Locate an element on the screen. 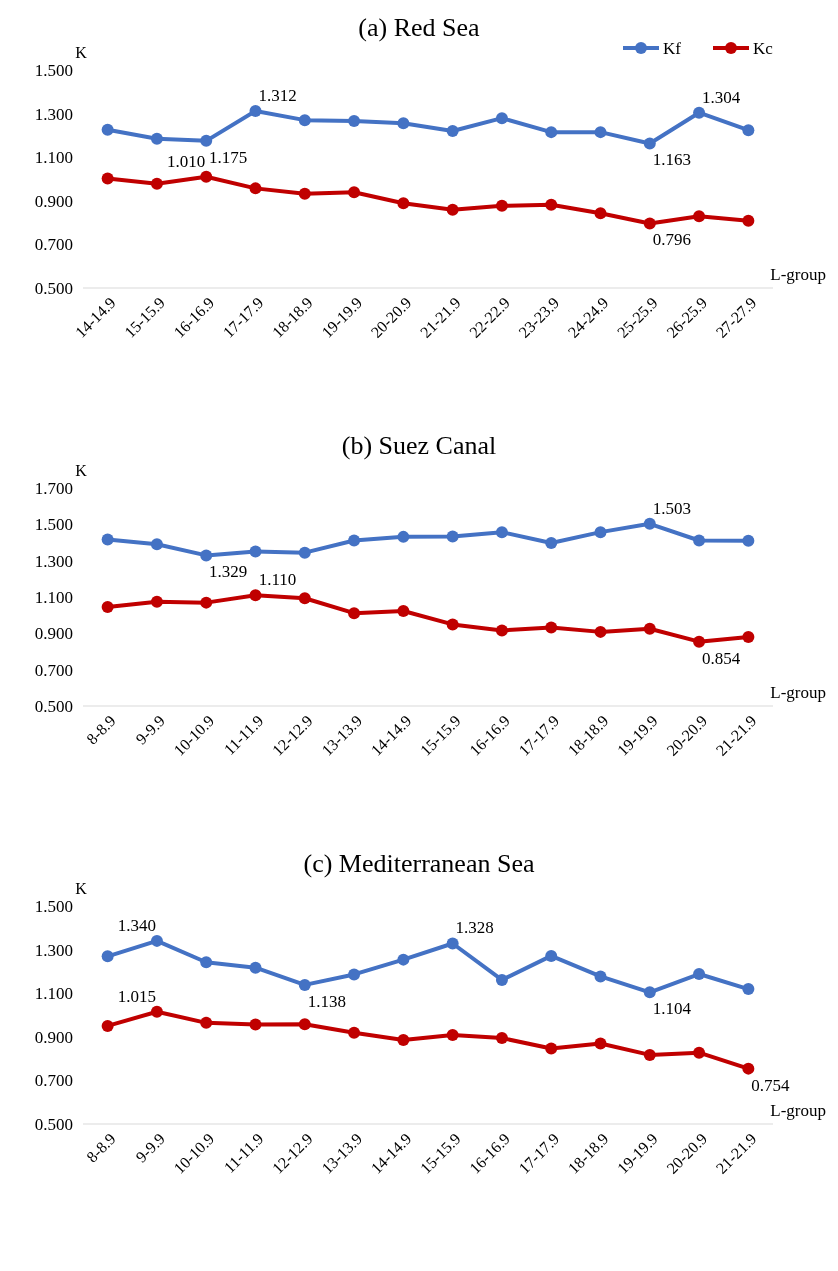 This screenshot has width=838, height=1271. data-label: 1.104 is located at coordinates (672, 1009).